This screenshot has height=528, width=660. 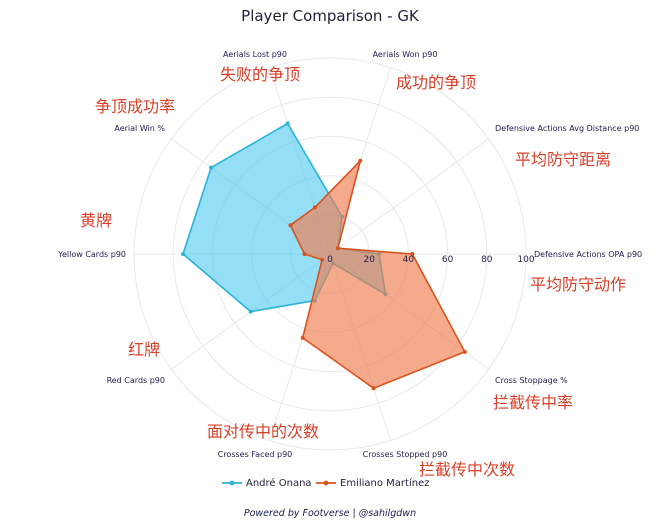 What do you see at coordinates (409, 260) in the screenshot?
I see `radial-tick-label: 40` at bounding box center [409, 260].